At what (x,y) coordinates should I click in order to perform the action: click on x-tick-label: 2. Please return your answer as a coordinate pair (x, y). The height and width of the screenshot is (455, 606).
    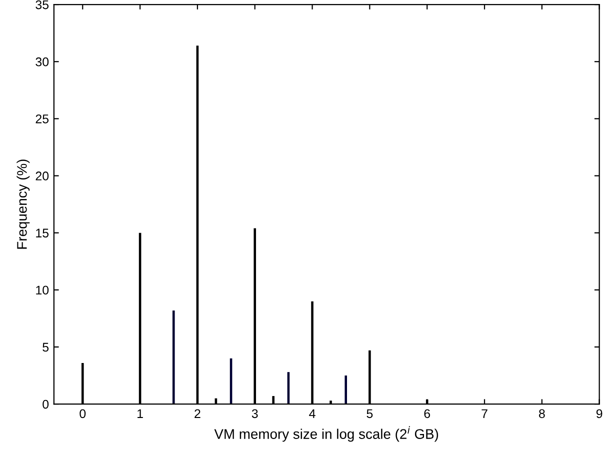
    Looking at the image, I should click on (197, 413).